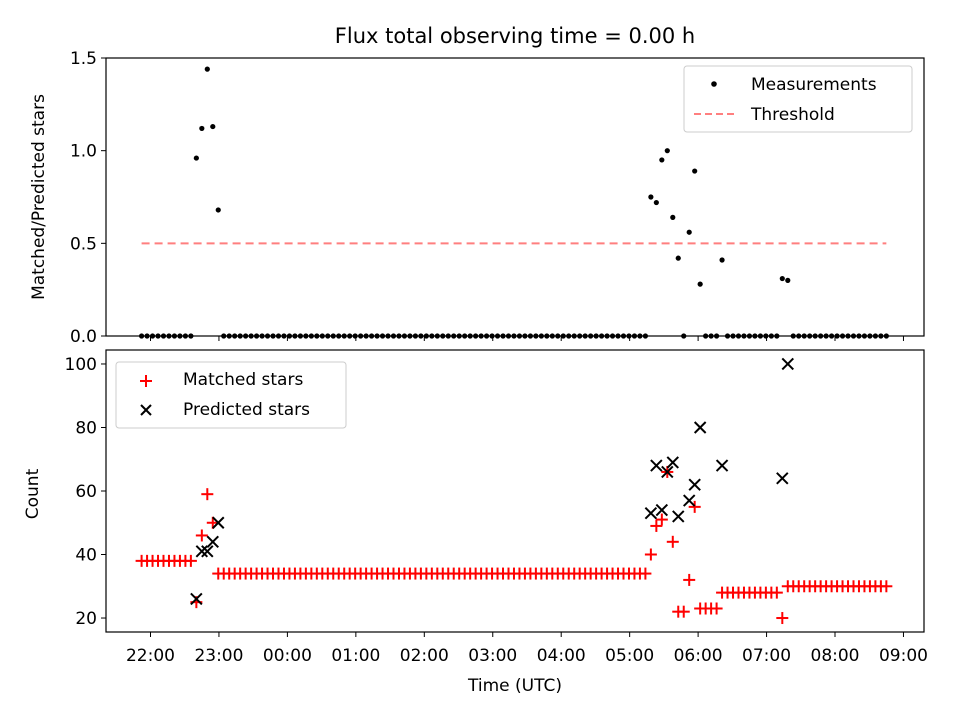 This screenshot has height=720, width=960. What do you see at coordinates (629, 656) in the screenshot?
I see `bottom-x-tick-label: 05:00` at bounding box center [629, 656].